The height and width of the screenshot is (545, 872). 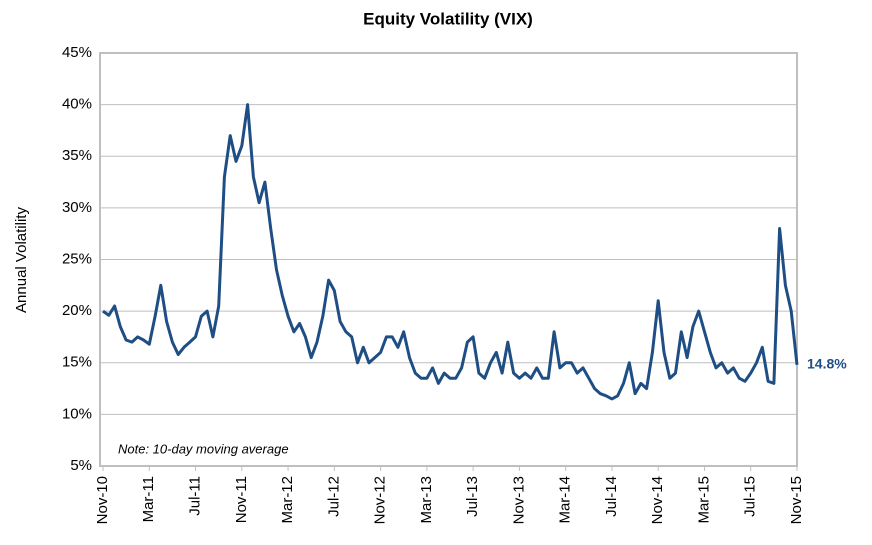 What do you see at coordinates (472, 496) in the screenshot?
I see `x-tick-label: Jul-13` at bounding box center [472, 496].